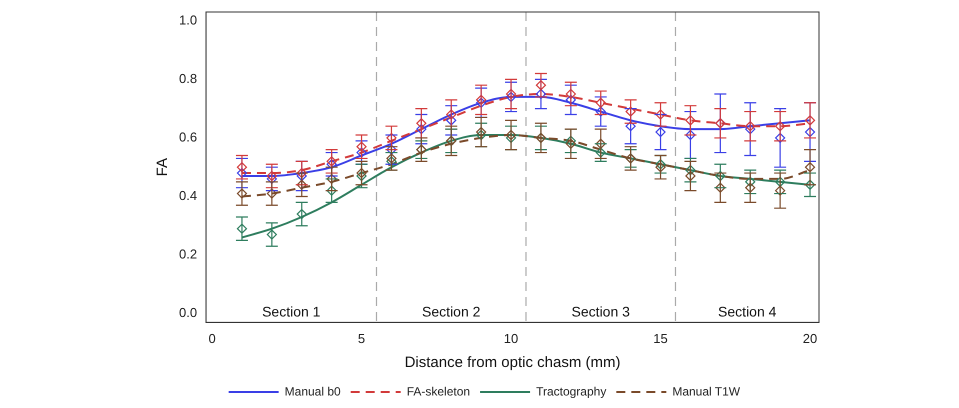 Image resolution: width=959 pixels, height=408 pixels. What do you see at coordinates (313, 391) in the screenshot?
I see `legend-label: Manual b0` at bounding box center [313, 391].